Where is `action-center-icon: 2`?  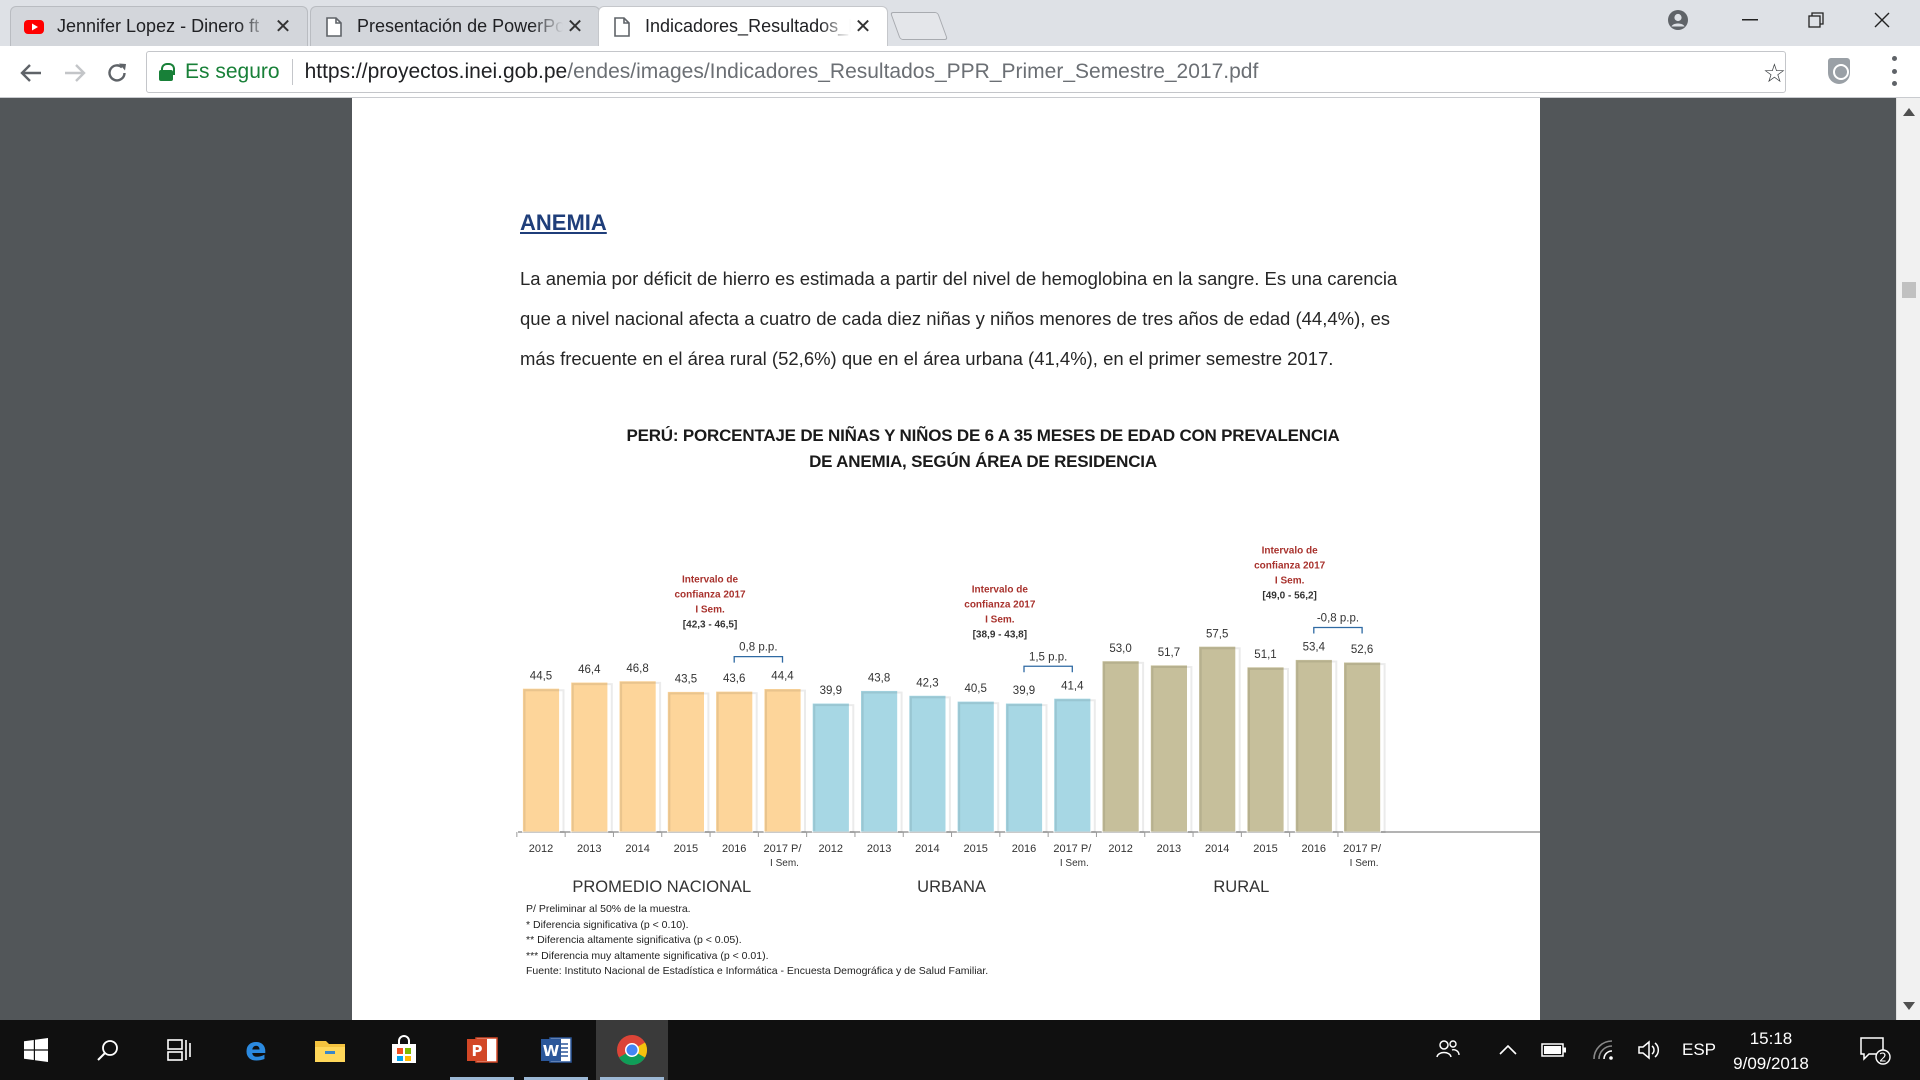
action-center-icon: 2 is located at coordinates (1875, 1050).